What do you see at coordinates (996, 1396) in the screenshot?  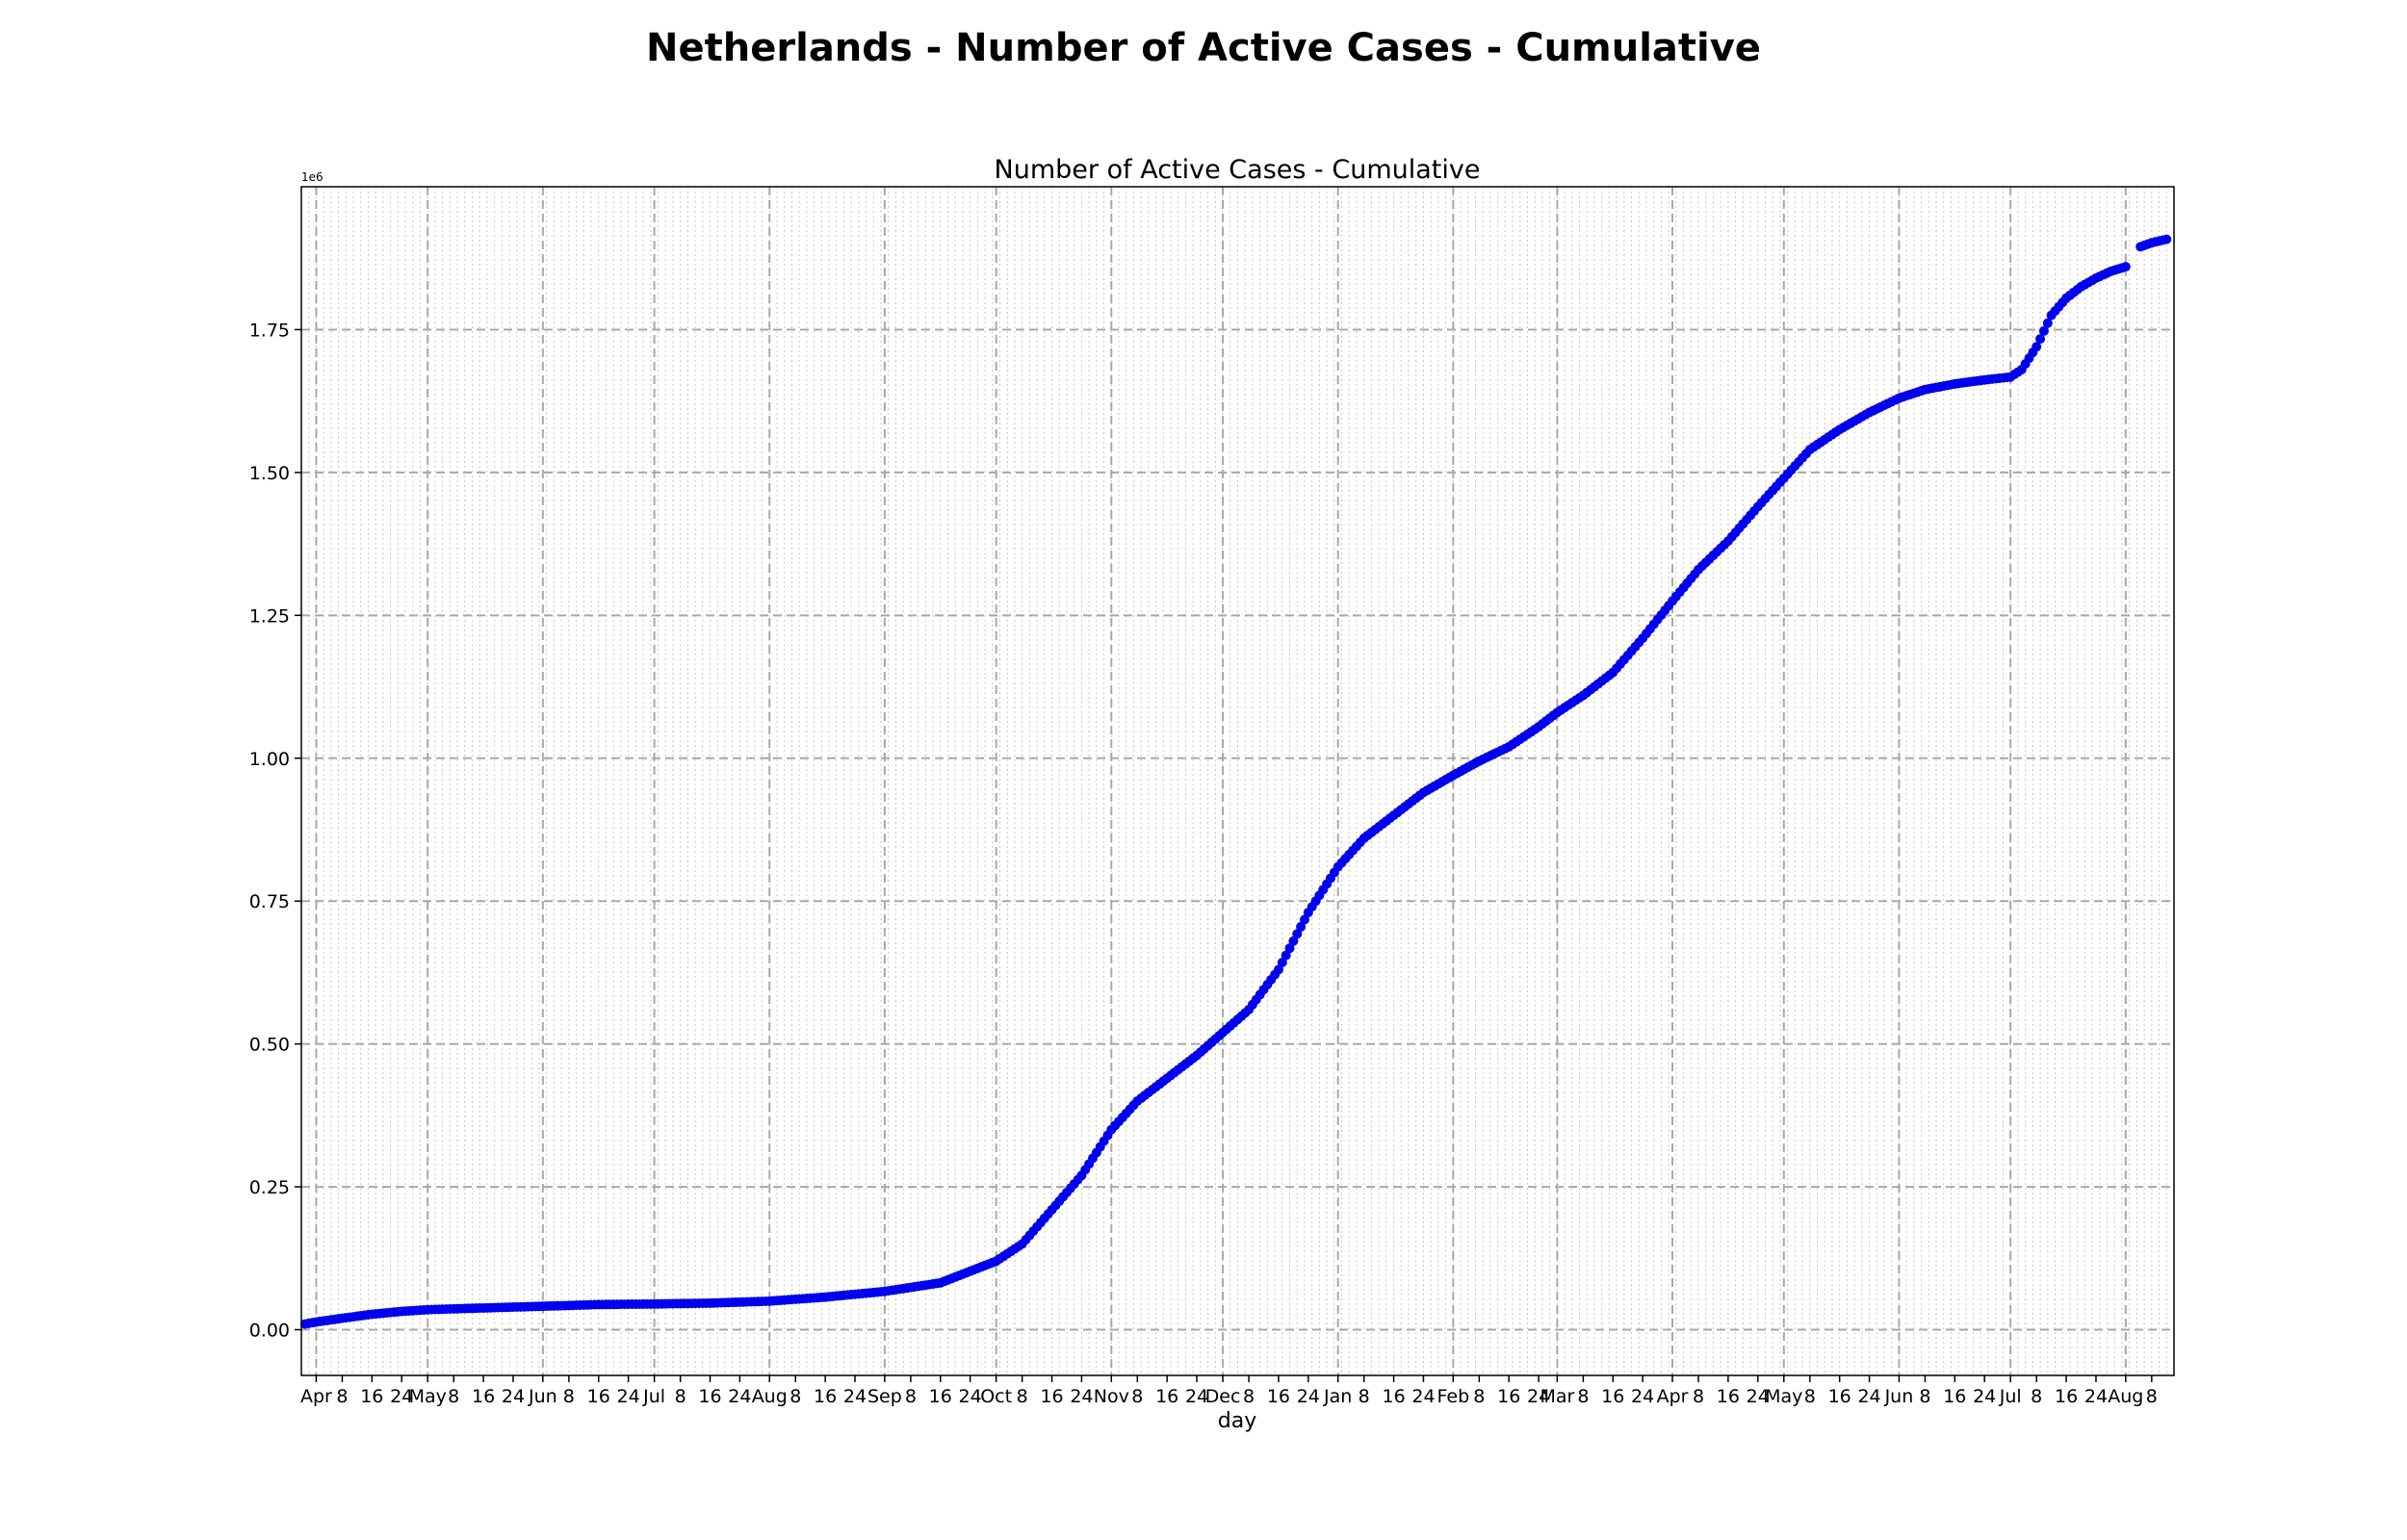 I see `x-tick-label-month: Oct` at bounding box center [996, 1396].